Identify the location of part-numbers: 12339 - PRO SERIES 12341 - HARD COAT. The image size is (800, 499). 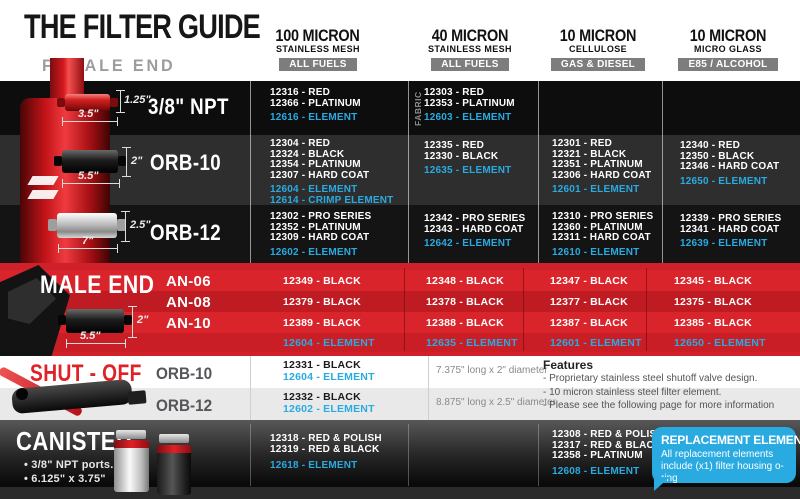
(731, 224).